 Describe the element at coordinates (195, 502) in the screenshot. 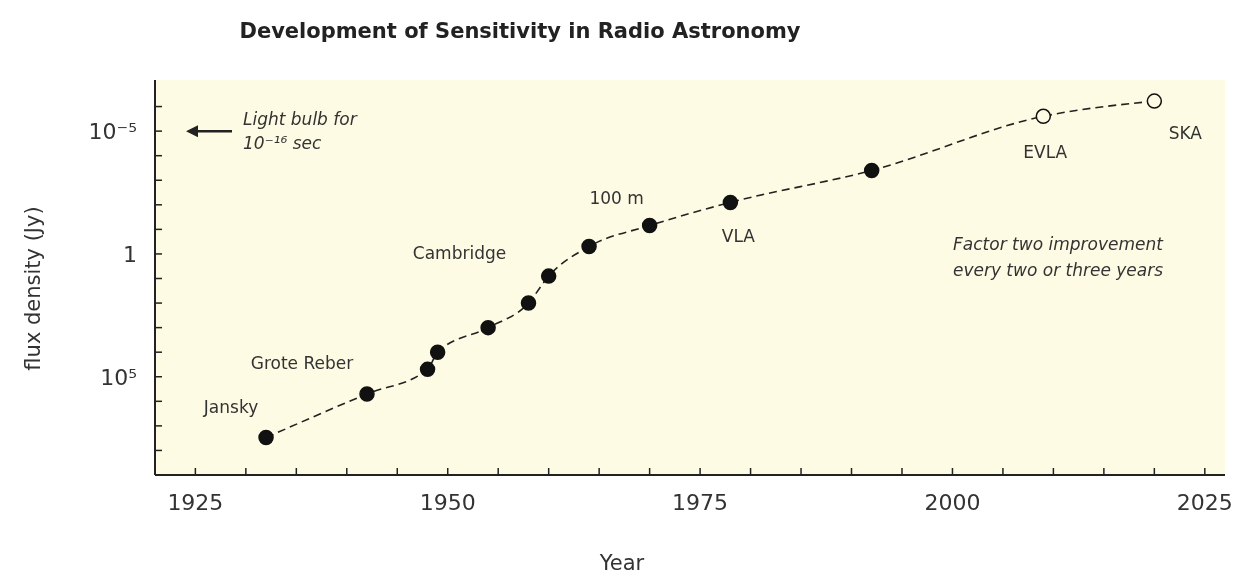

I see `x-tick-label: 1925` at that location.